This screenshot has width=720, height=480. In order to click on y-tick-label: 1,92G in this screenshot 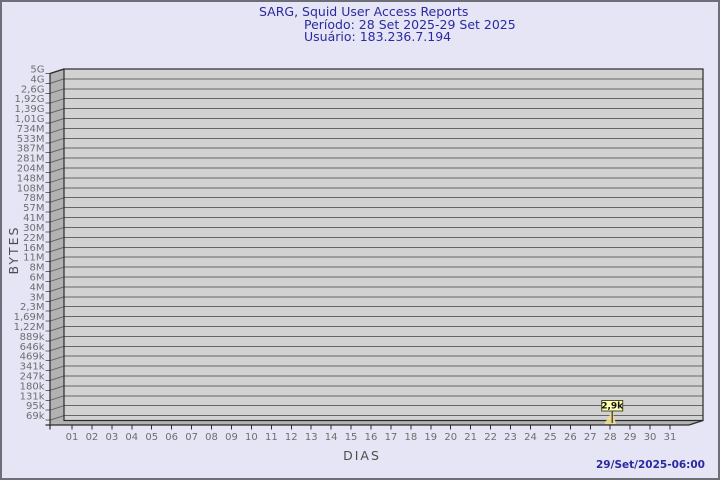, I will do `click(29, 99)`.